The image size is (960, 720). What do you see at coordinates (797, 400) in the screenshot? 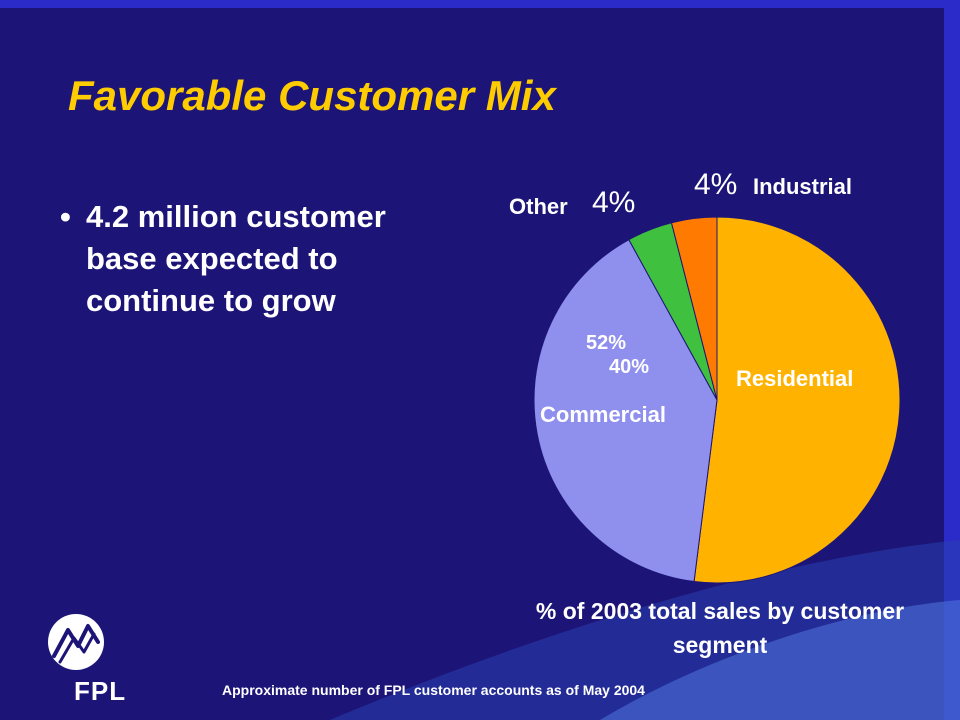
I see `pie-slice-residential` at bounding box center [797, 400].